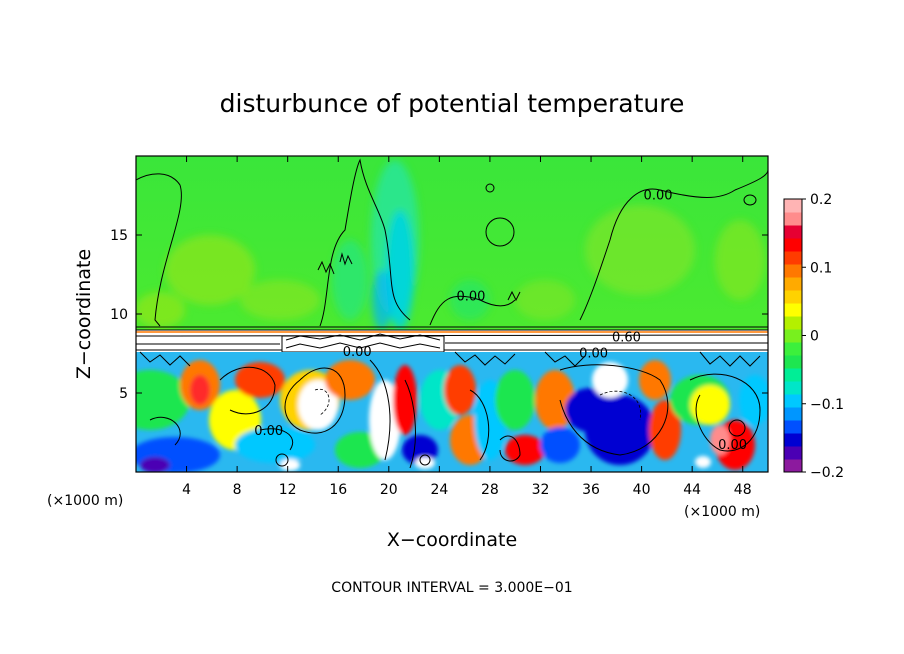  What do you see at coordinates (186, 490) in the screenshot?
I see `x-tick-label: 4` at bounding box center [186, 490].